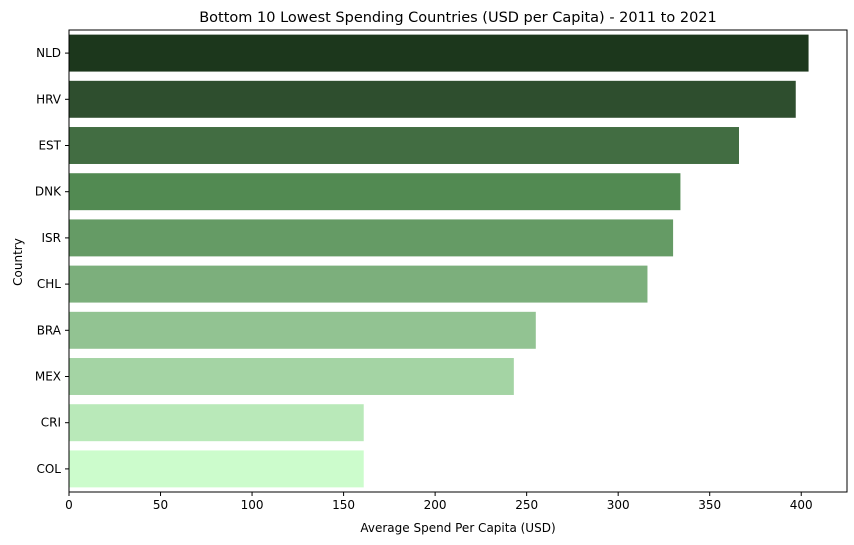 Image resolution: width=854 pixels, height=545 pixels. Describe the element at coordinates (404, 145) in the screenshot. I see `bar-est` at that location.